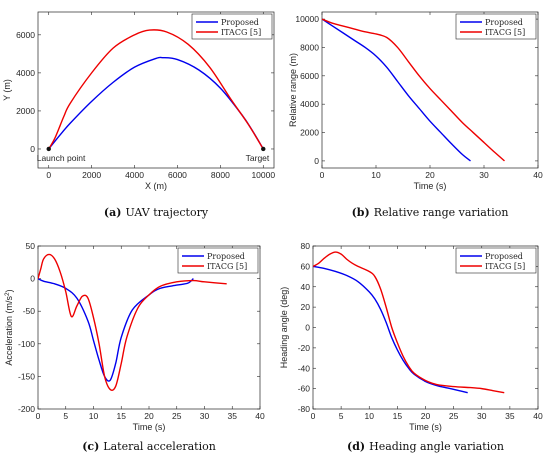 This screenshot has height=462, width=550. I want to click on y-tick-label: 6000, so click(309, 76).